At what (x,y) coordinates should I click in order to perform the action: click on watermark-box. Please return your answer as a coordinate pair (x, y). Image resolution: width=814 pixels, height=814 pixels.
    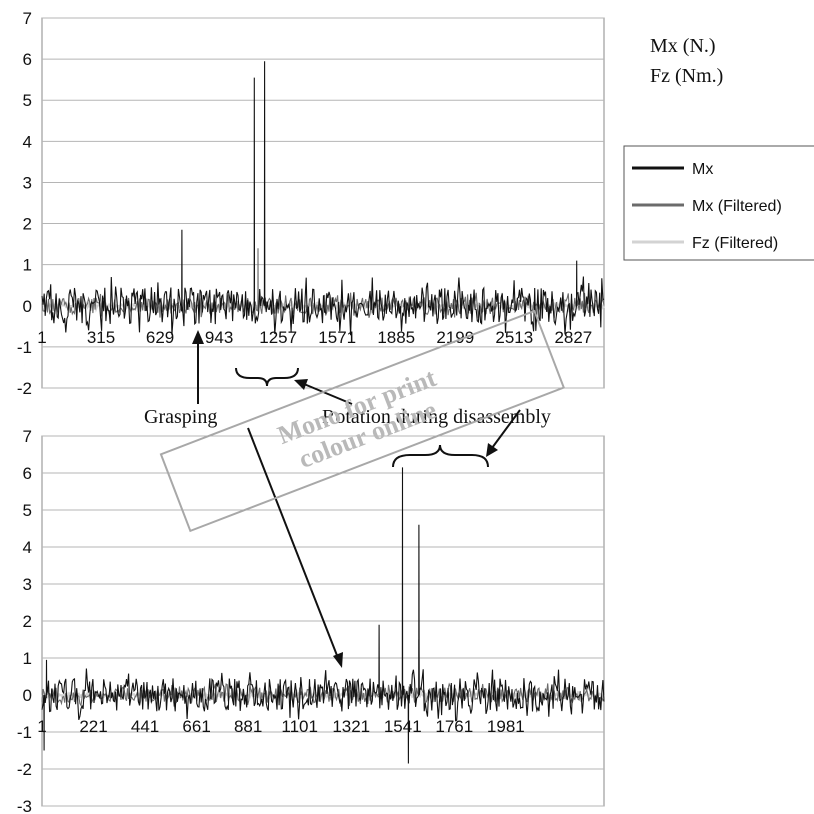
    Looking at the image, I should click on (362, 421).